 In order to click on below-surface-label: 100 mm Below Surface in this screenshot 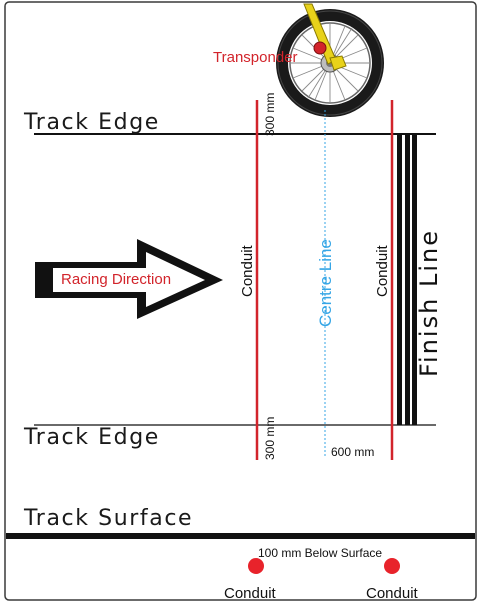, I will do `click(320, 553)`.